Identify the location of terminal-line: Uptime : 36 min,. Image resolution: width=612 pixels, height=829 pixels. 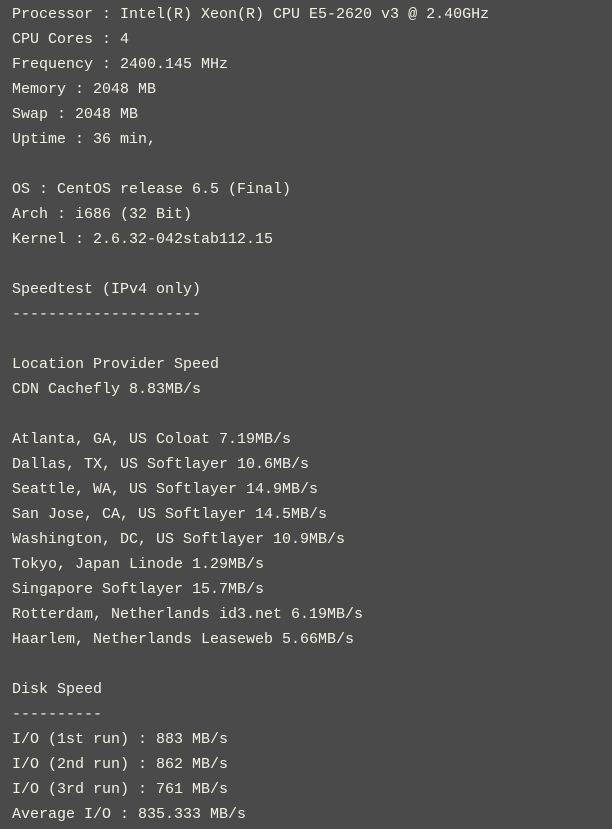
(84, 139).